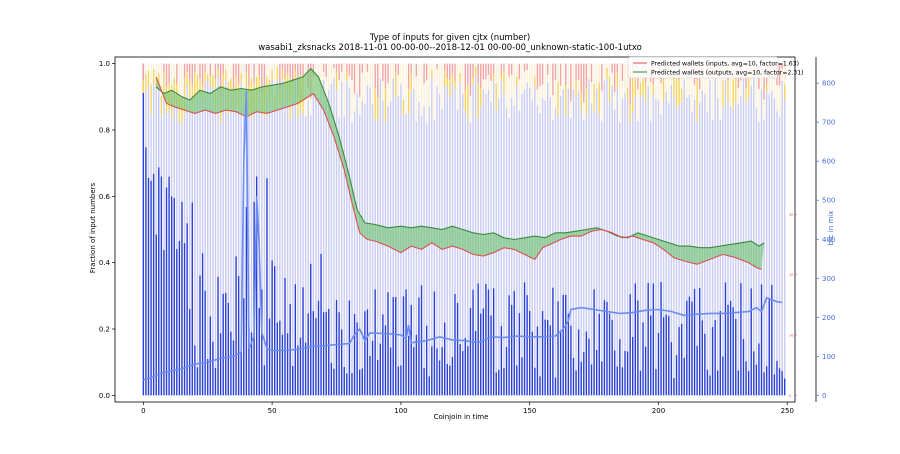 This screenshot has height=454, width=900. What do you see at coordinates (450, 38) in the screenshot?
I see `chart-title: Type of inputs for given cjtx (number)` at bounding box center [450, 38].